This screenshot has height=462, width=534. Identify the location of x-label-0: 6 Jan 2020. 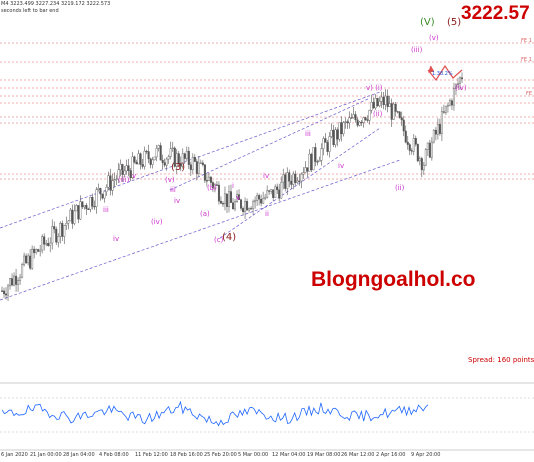
(14, 455).